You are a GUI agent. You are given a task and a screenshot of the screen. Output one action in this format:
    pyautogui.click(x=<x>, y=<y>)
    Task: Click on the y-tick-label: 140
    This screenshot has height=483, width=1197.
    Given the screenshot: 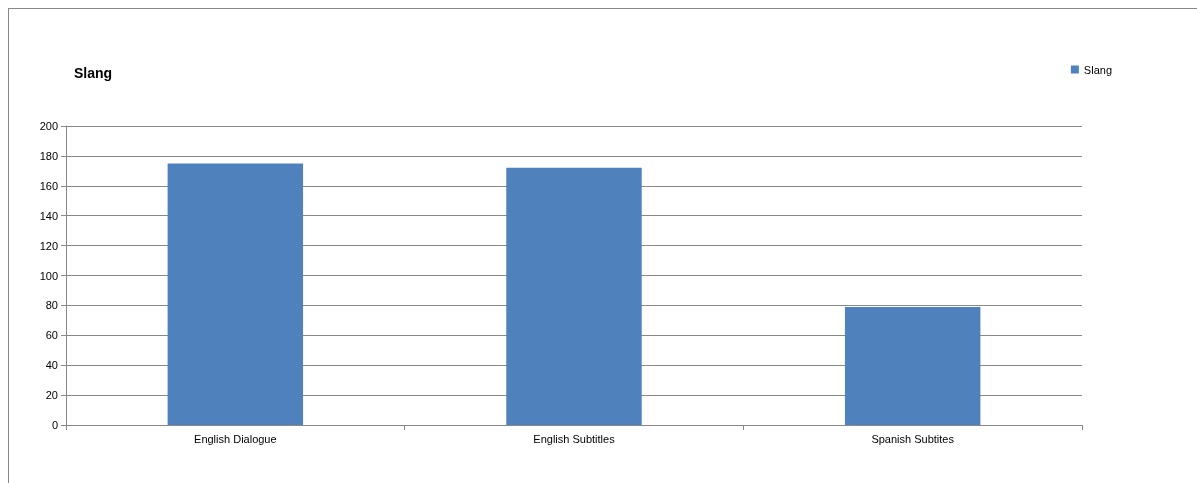 What is the action you would take?
    pyautogui.click(x=48, y=215)
    